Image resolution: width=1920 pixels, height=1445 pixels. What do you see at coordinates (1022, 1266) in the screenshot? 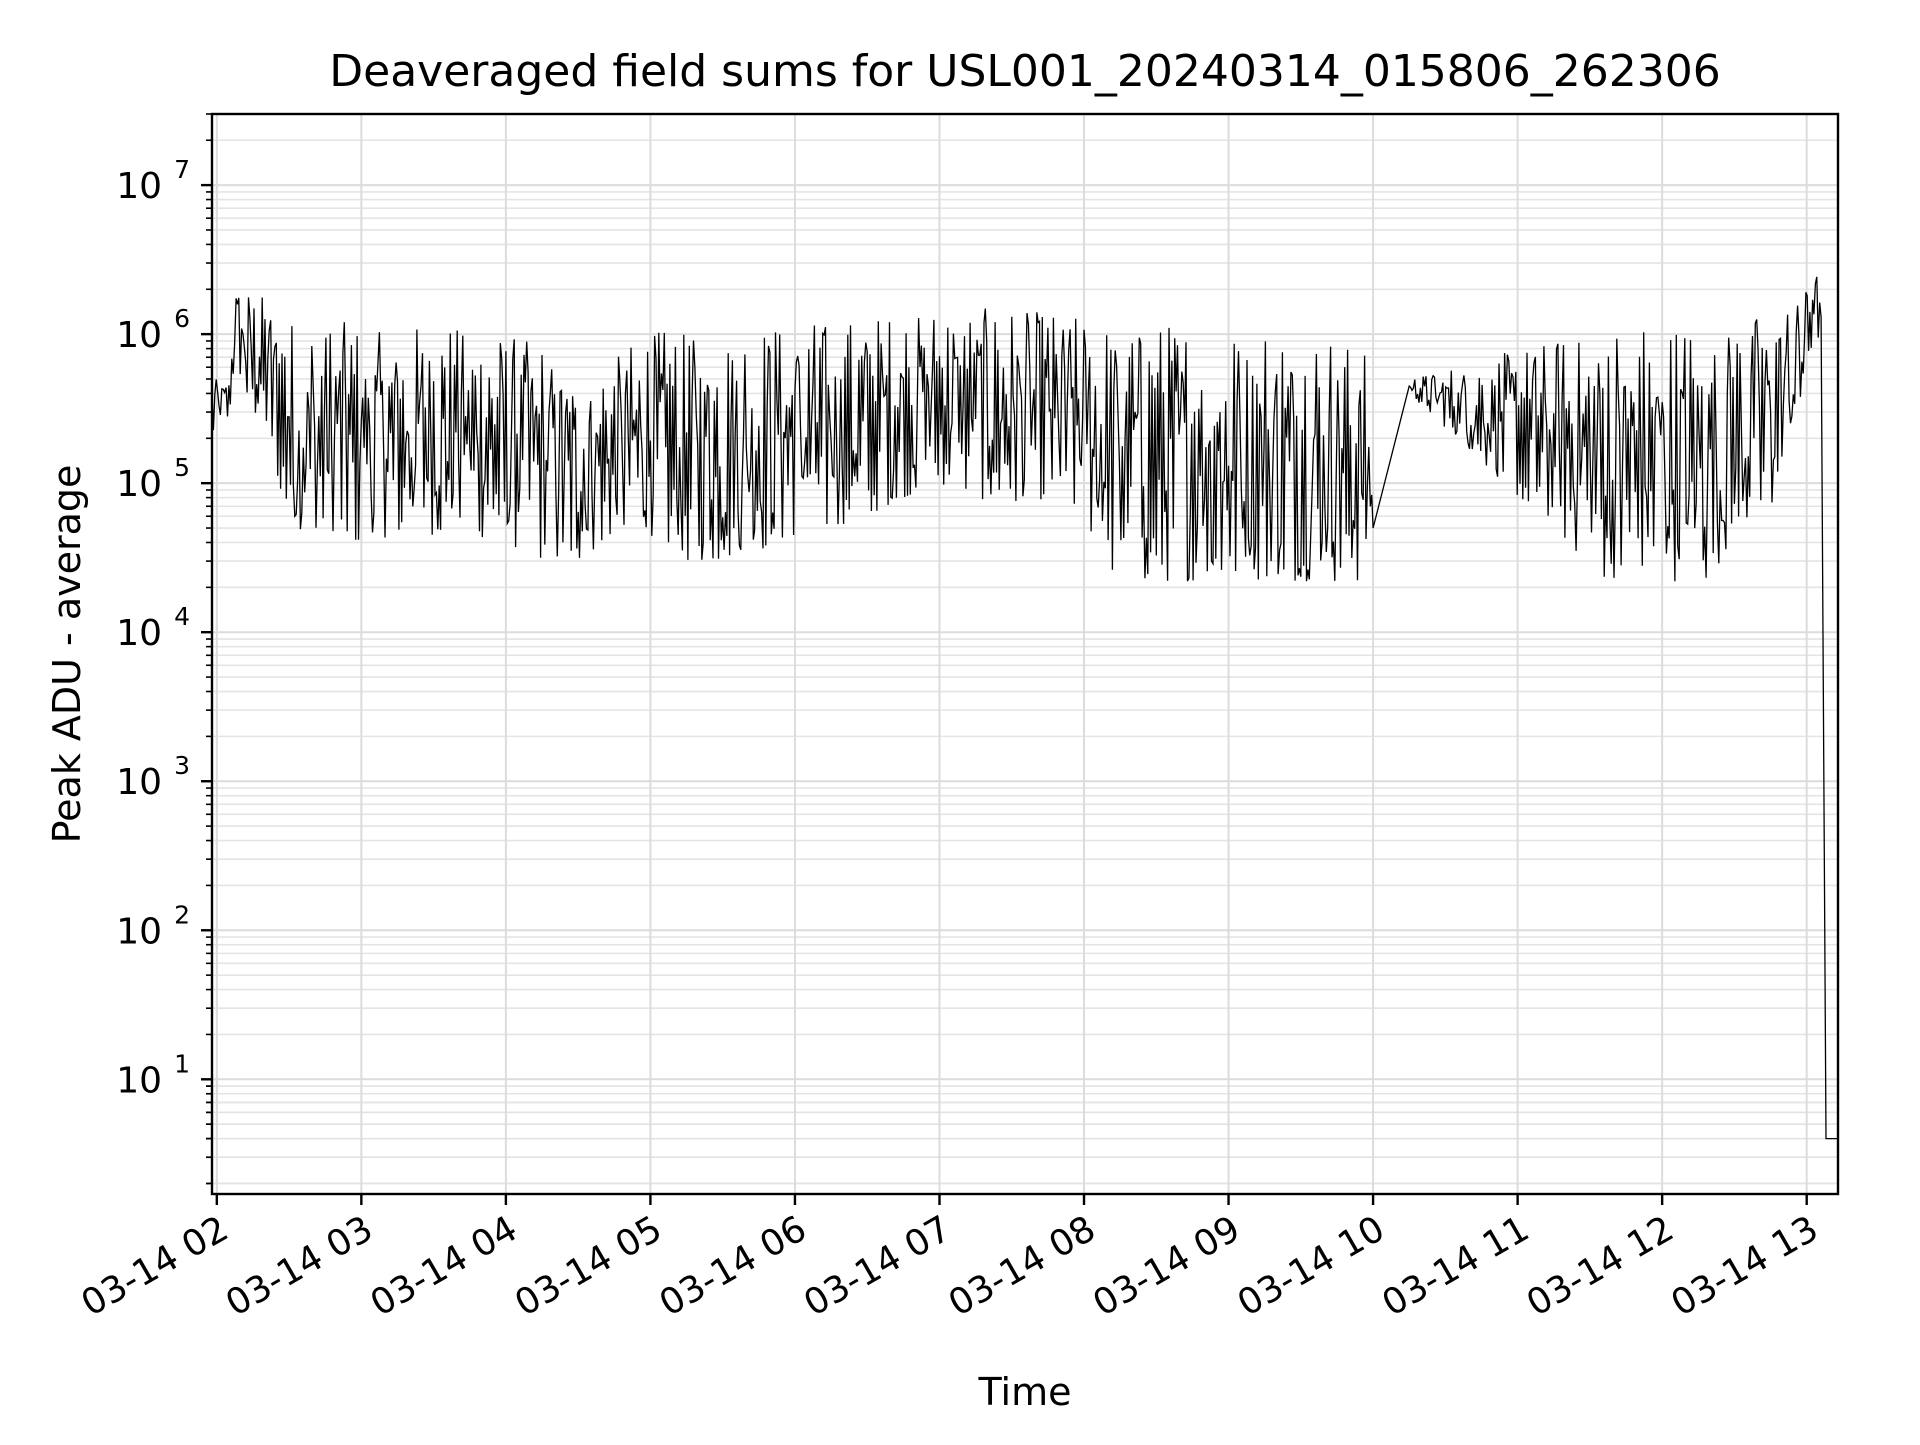
I see `x-tick-label: 03-14 08` at bounding box center [1022, 1266].